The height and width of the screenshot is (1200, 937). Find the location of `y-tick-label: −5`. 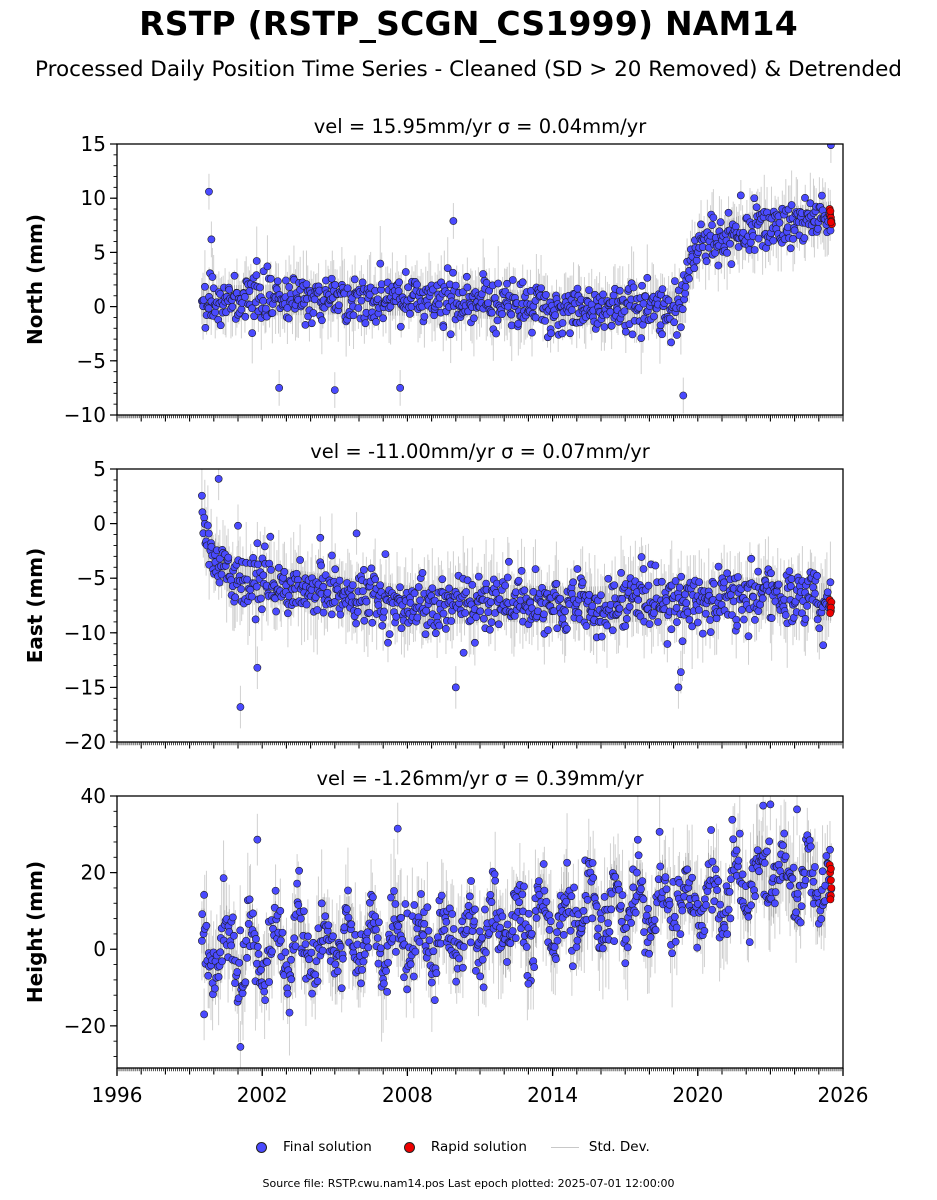

y-tick-label: −5 is located at coordinates (91, 361).